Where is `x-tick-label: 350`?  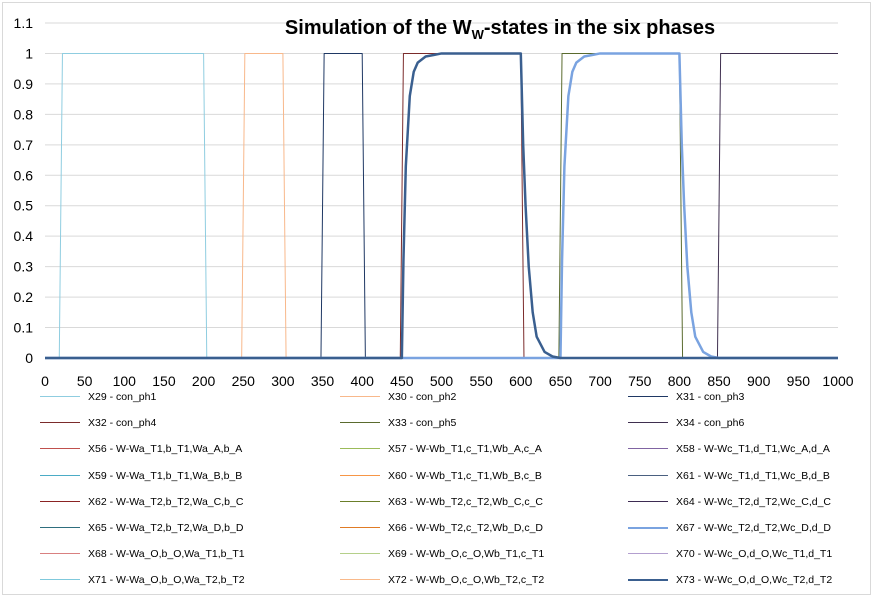
x-tick-label: 350 is located at coordinates (323, 381).